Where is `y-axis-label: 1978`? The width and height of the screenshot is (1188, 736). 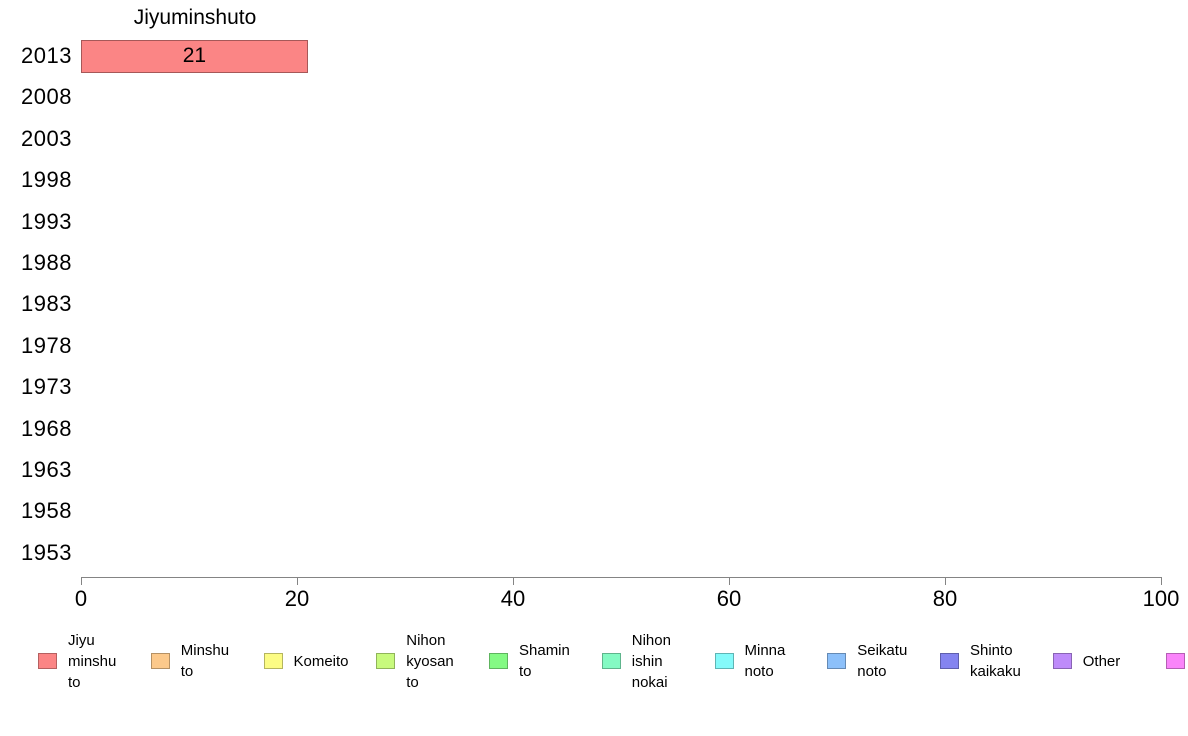 y-axis-label: 1978 is located at coordinates (46, 345).